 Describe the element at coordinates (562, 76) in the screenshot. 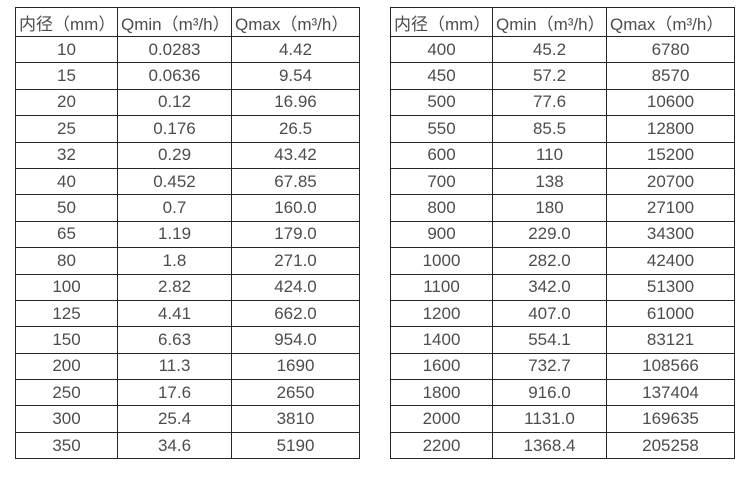

I see `table-row: 450 57.2 8570` at that location.